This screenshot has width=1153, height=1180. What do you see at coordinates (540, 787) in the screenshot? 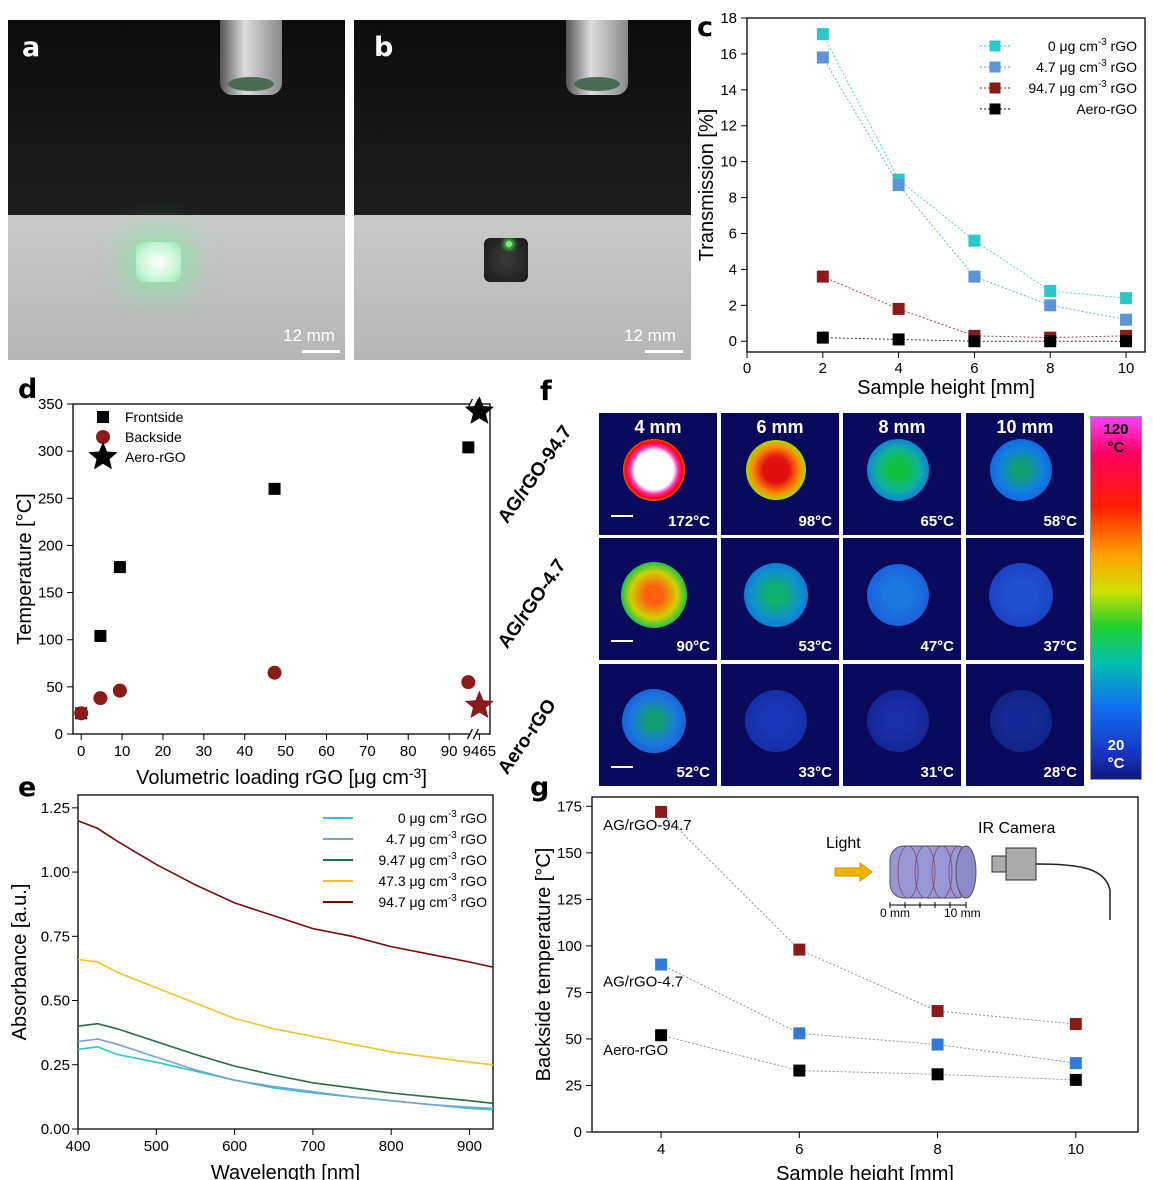
I see `panel-g-label: g` at bounding box center [540, 787].